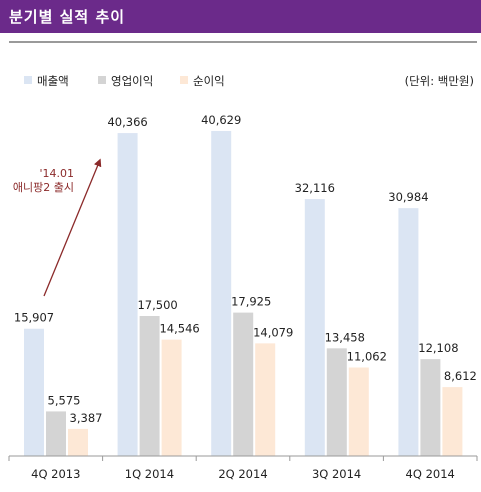  What do you see at coordinates (315, 188) in the screenshot?
I see `data-label: 32,116` at bounding box center [315, 188].